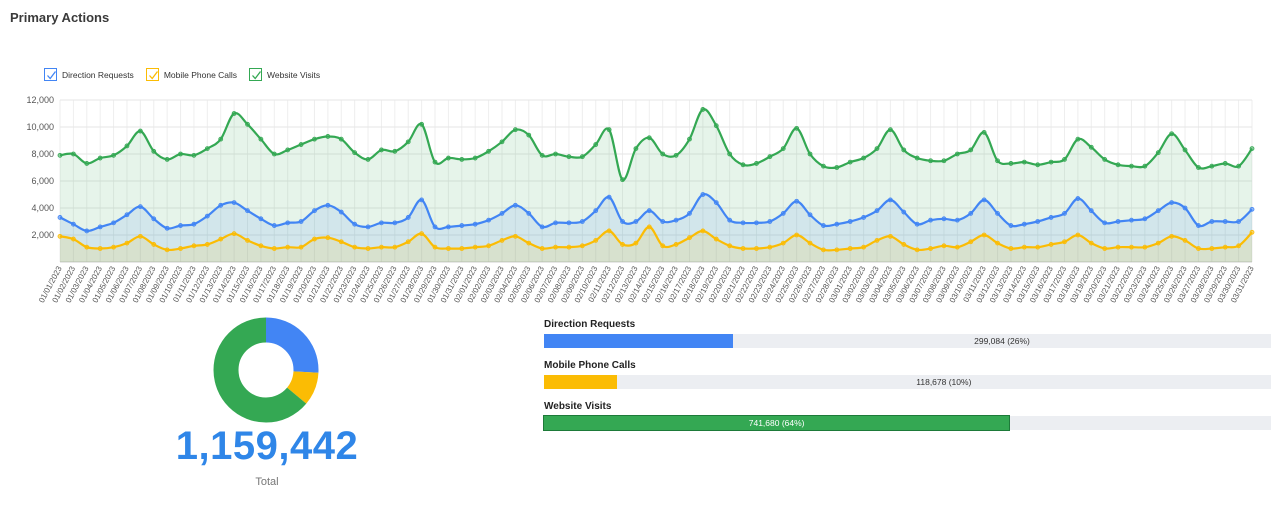 The image size is (1280, 512). Describe the element at coordinates (191, 74) in the screenshot. I see `legend-item-mobile-phone-calls: Mobile Phone Calls` at that location.